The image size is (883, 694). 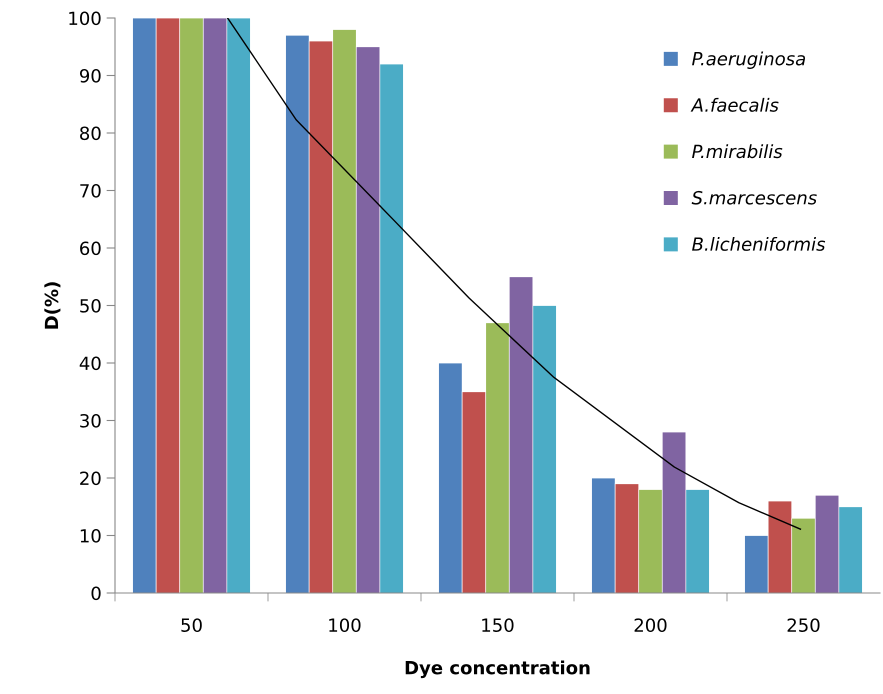 What do you see at coordinates (90, 191) in the screenshot?
I see `y-tick-label: 70` at bounding box center [90, 191].